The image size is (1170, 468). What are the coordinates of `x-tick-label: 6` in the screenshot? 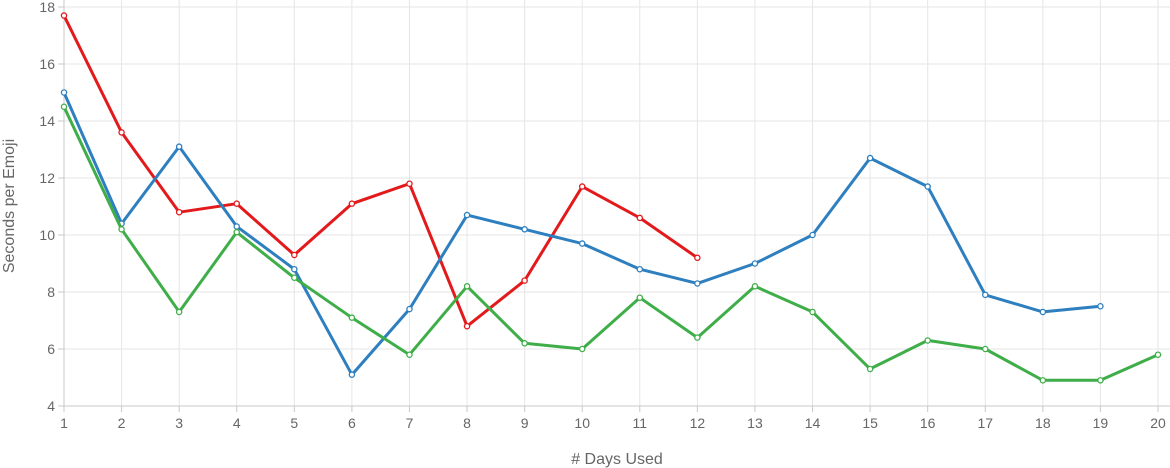 It's located at (352, 423).